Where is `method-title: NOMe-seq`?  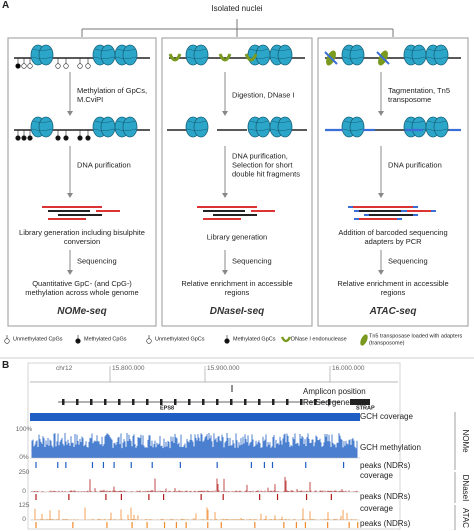 method-title: NOMe-seq is located at coordinates (82, 311).